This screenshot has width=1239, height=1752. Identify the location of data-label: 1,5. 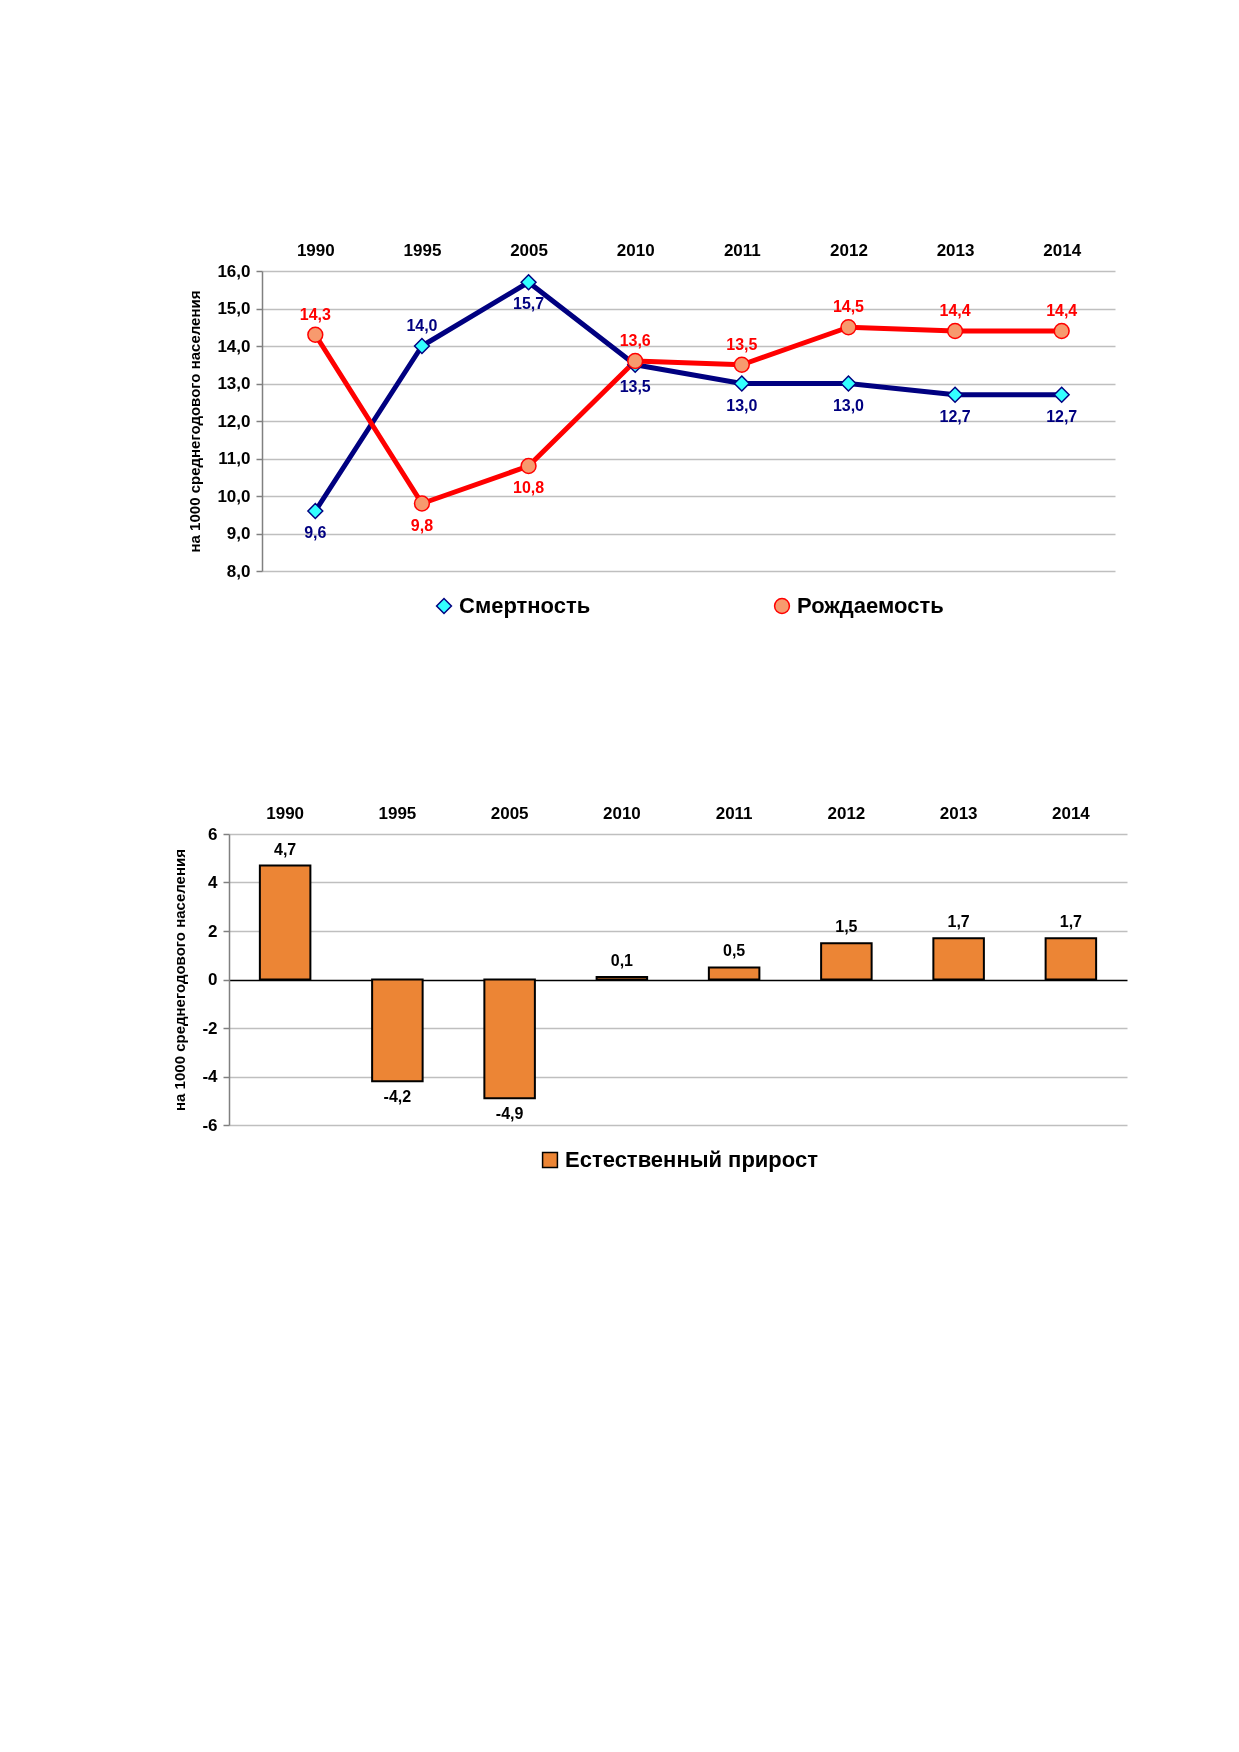
(846, 927).